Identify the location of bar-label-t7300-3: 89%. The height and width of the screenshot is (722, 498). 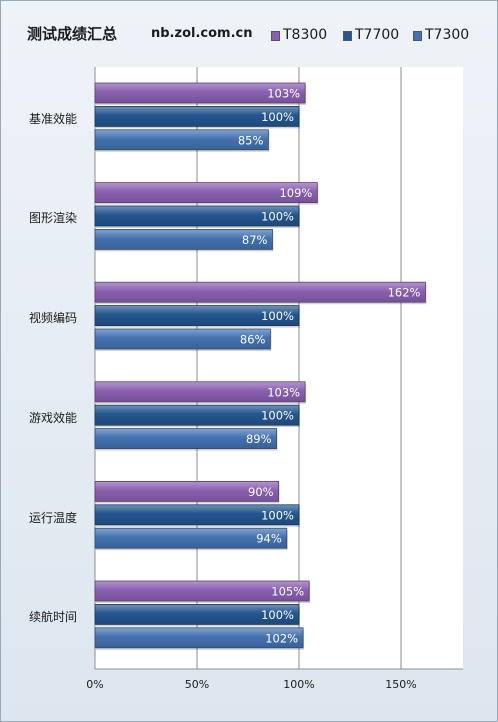
(259, 439).